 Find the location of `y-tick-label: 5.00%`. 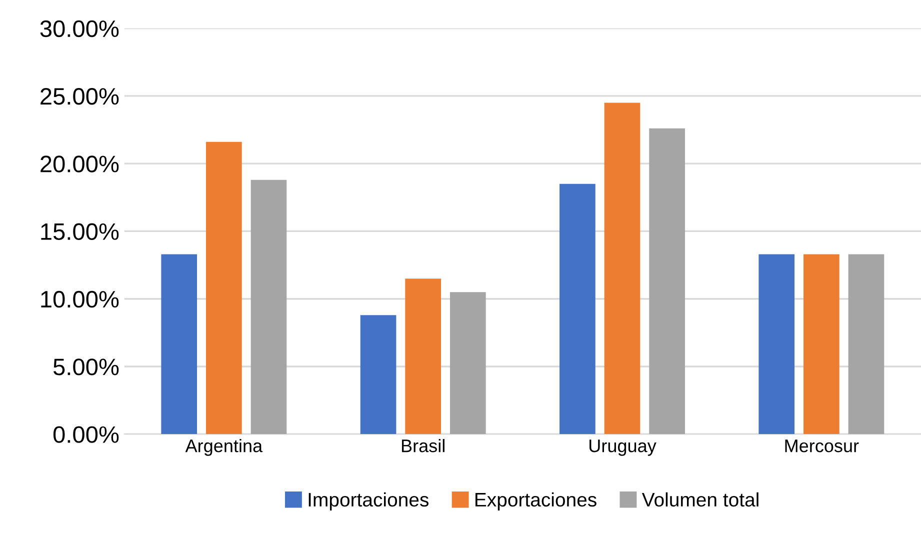

y-tick-label: 5.00% is located at coordinates (86, 367).